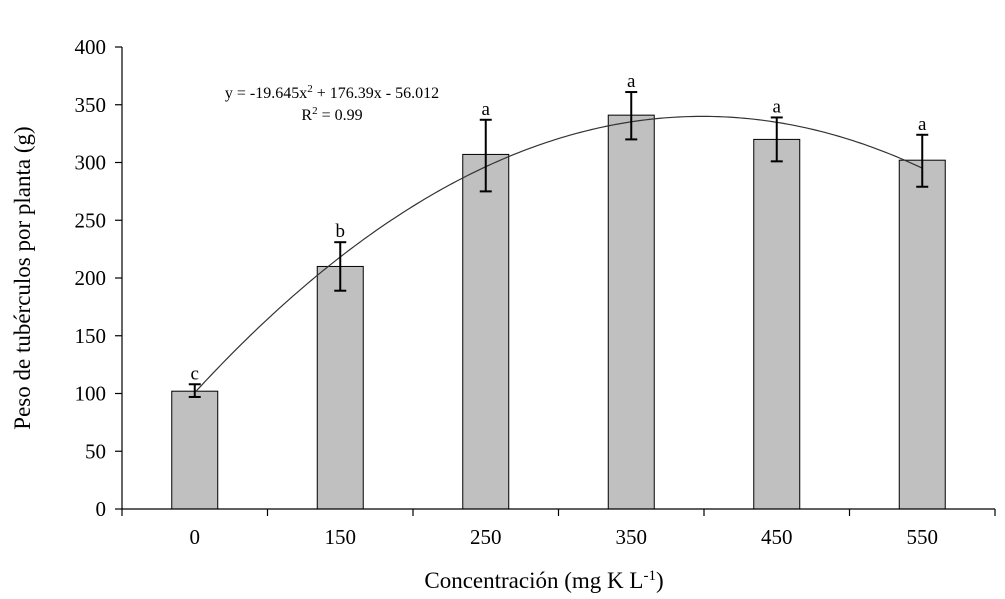  I want to click on x-tick-label-350: 350, so click(632, 537).